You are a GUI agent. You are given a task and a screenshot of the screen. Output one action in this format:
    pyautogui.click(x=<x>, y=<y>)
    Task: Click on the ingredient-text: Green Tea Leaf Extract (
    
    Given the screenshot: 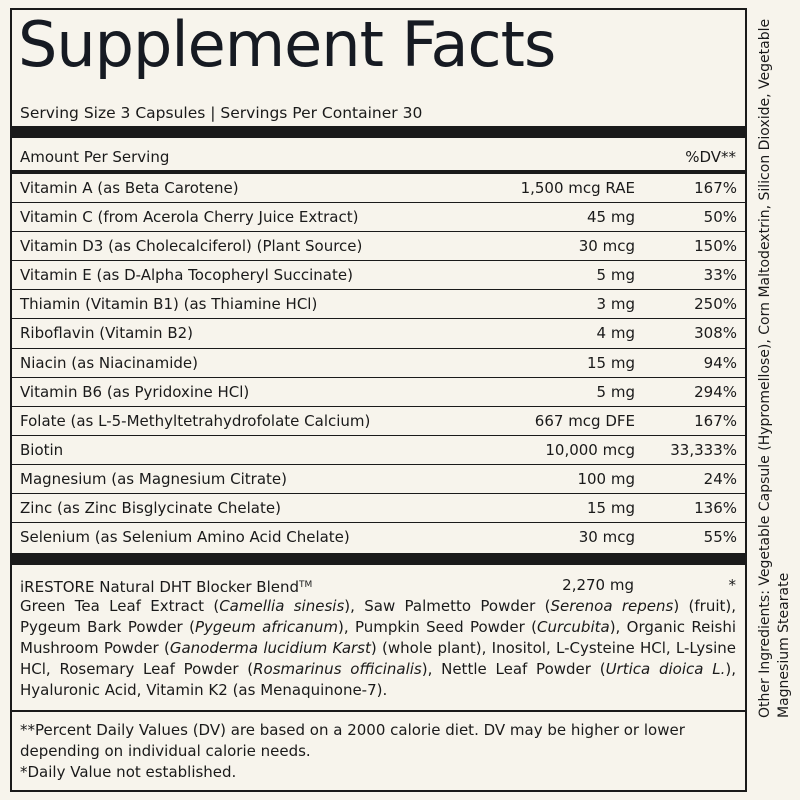 What is the action you would take?
    pyautogui.click(x=120, y=606)
    